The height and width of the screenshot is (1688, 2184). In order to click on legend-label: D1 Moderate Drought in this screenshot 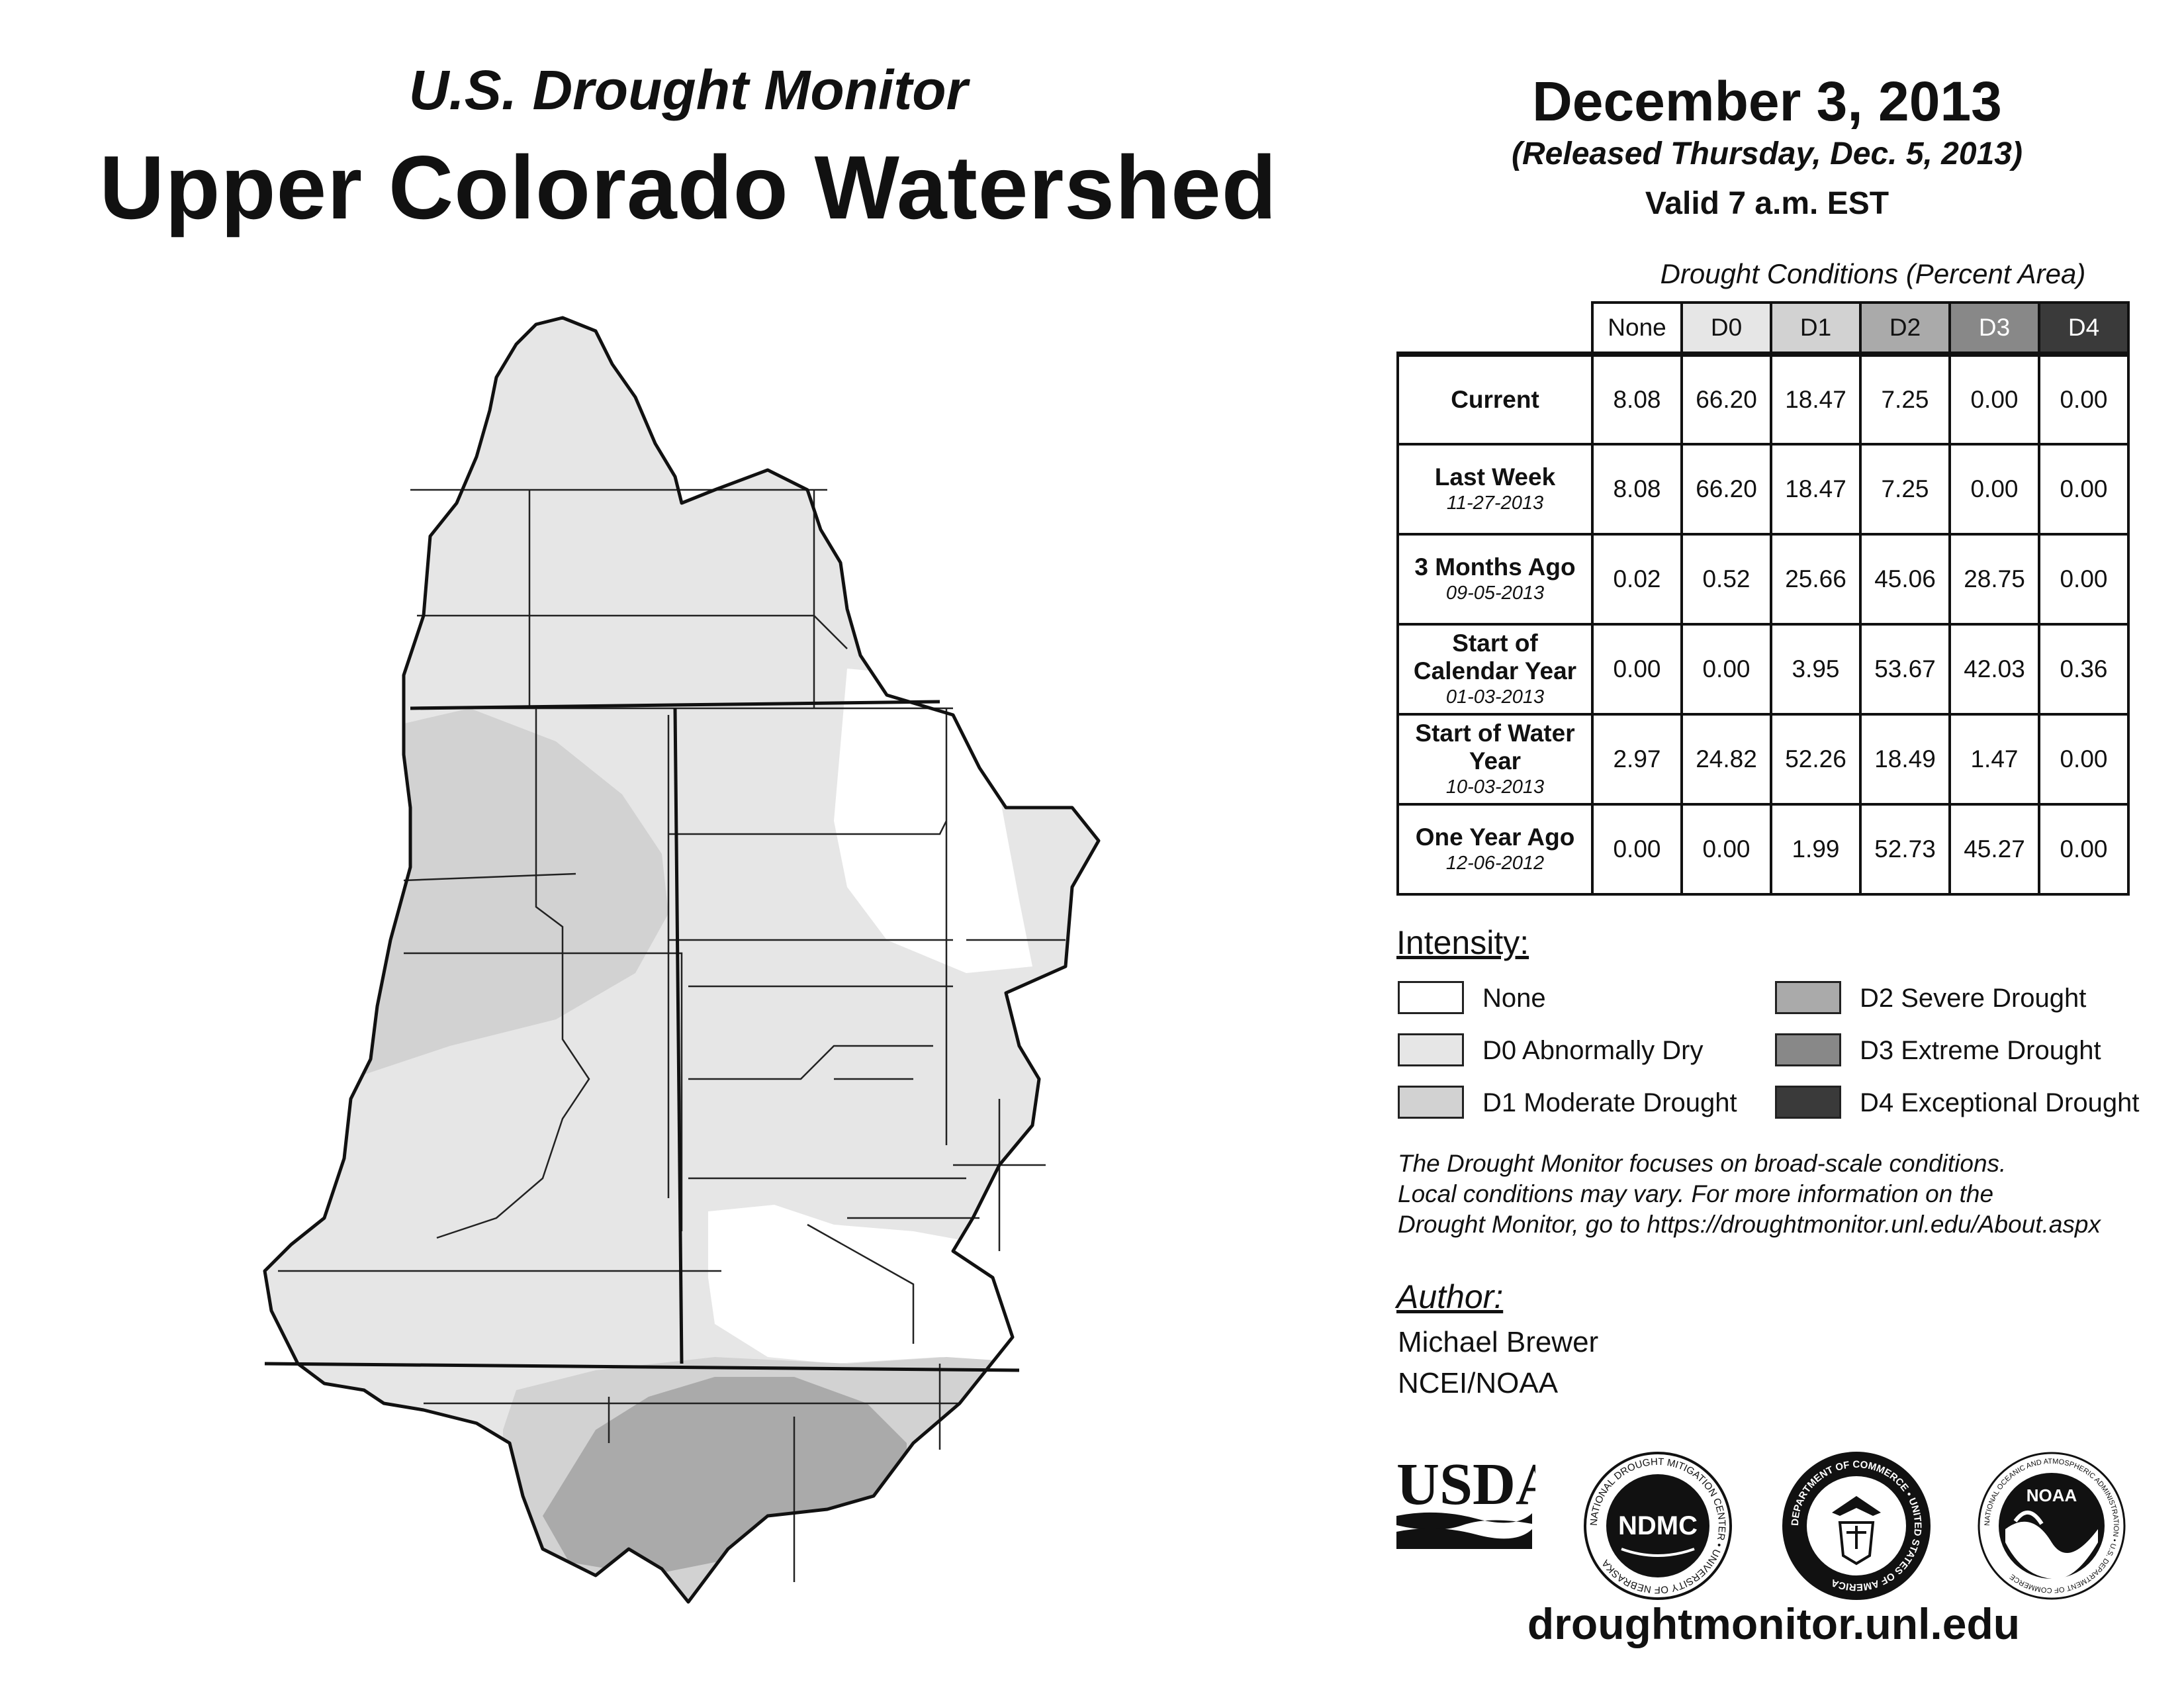, I will do `click(1609, 1102)`.